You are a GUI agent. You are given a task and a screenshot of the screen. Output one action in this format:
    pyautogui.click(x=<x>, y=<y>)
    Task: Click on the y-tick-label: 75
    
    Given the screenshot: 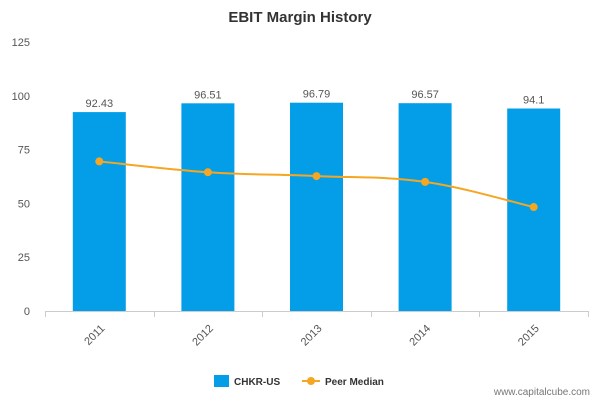 What is the action you would take?
    pyautogui.click(x=24, y=151)
    